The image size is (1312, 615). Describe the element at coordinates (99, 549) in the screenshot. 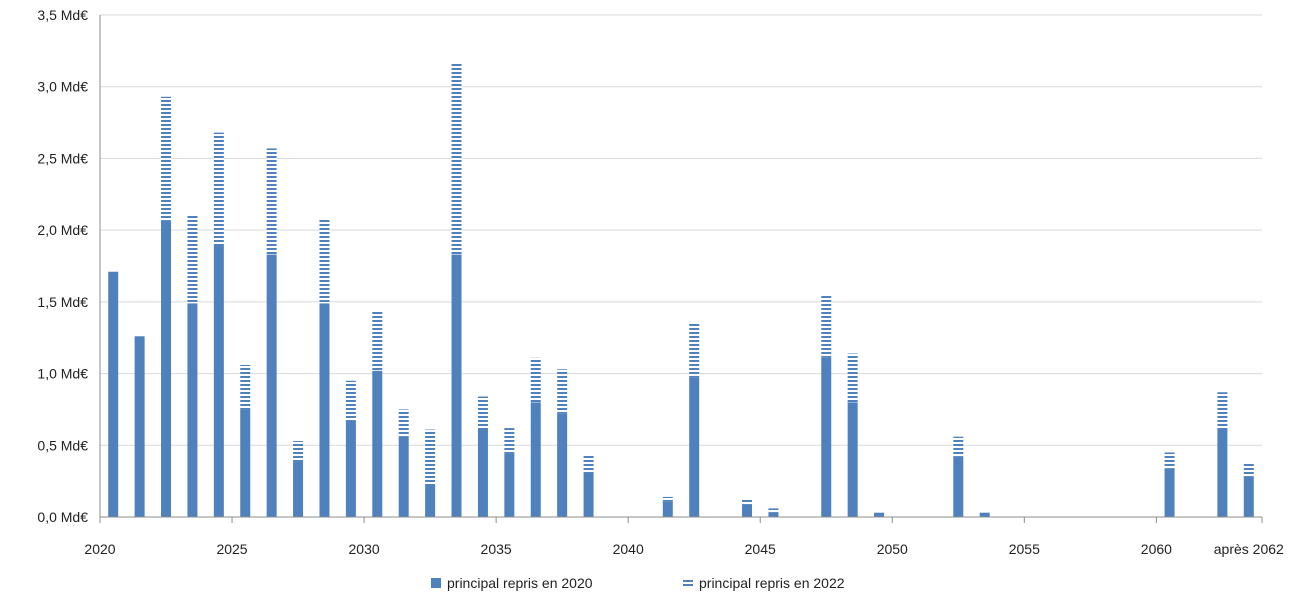

I see `x-tick-label: 2020` at that location.